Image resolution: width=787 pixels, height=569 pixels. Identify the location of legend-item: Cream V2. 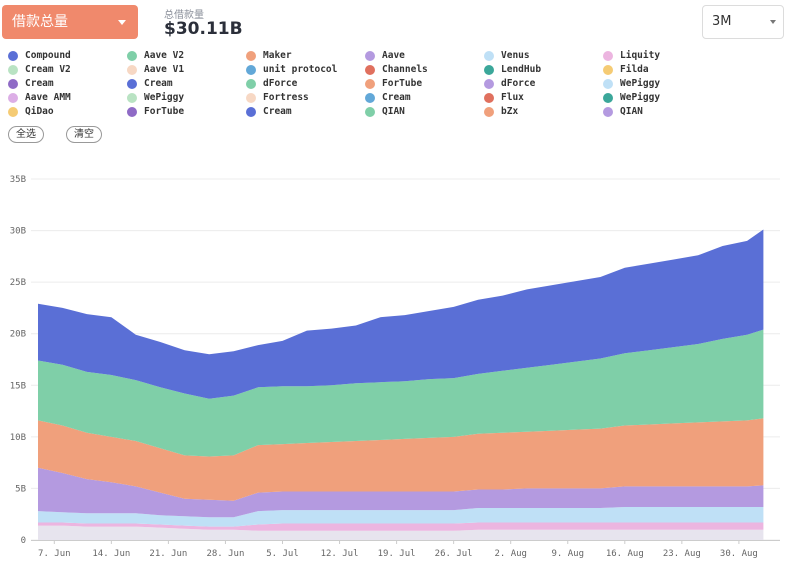
(67, 69).